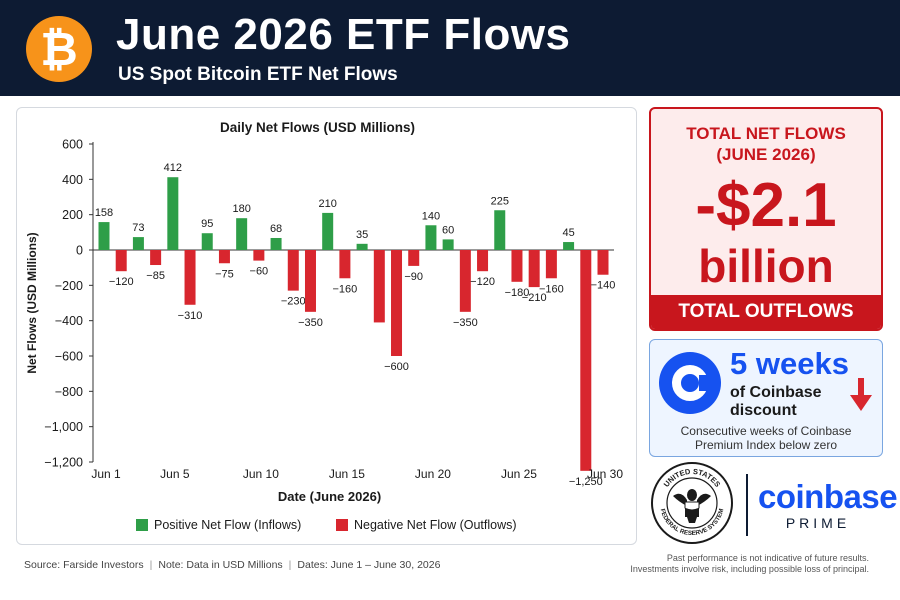  What do you see at coordinates (519, 474) in the screenshot?
I see `x-tick-label: Jun 25` at bounding box center [519, 474].